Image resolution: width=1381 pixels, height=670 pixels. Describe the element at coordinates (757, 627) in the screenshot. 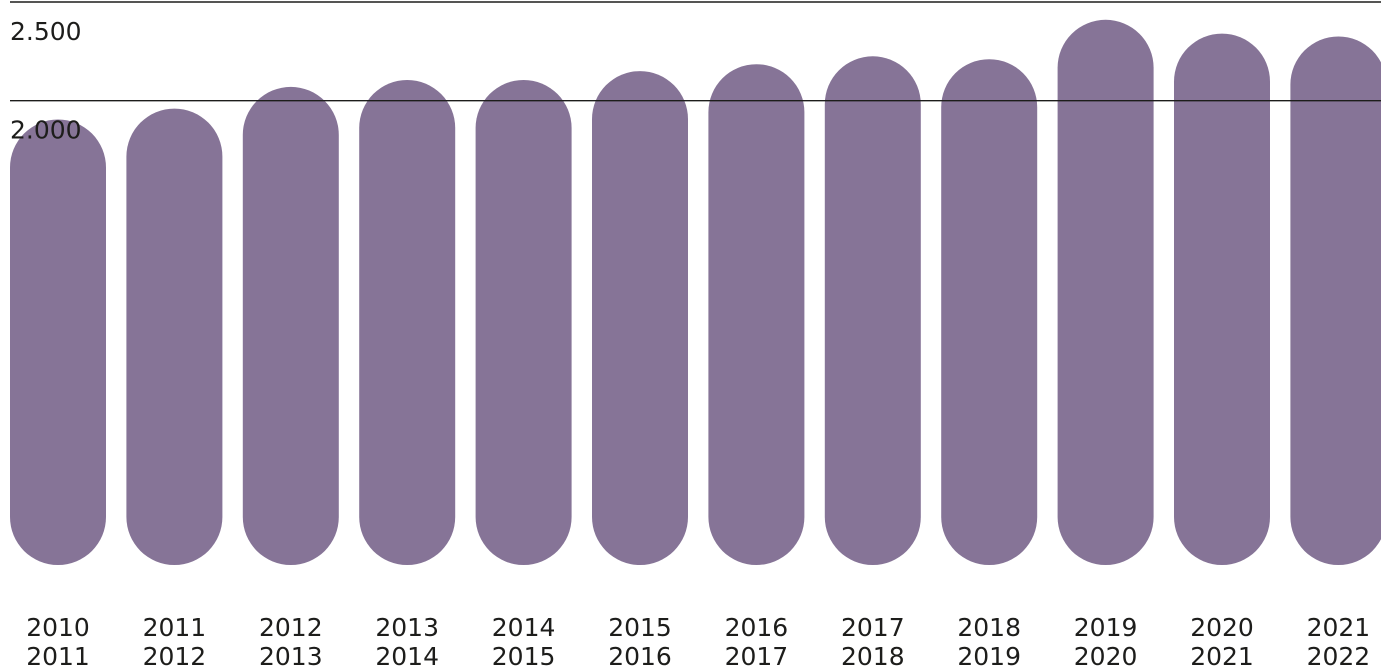

I see `x-label-start-year: 2016` at that location.